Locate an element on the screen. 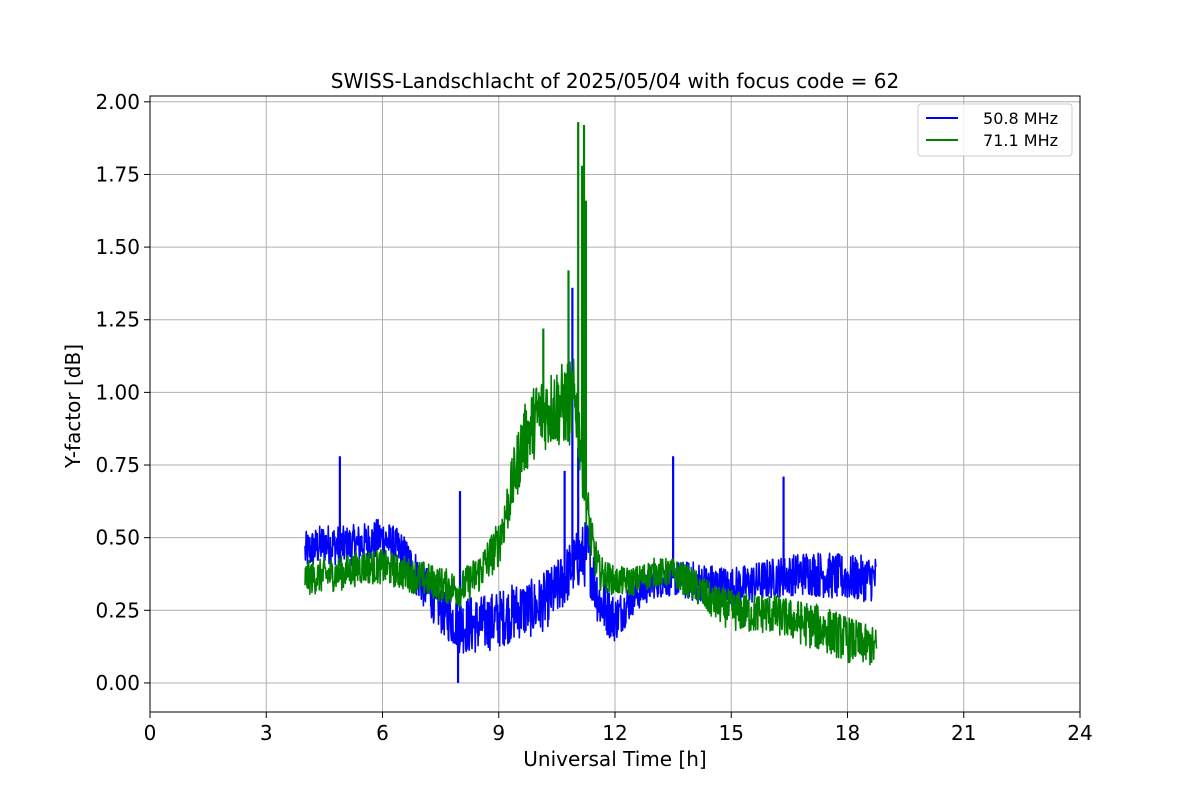 This screenshot has height=800, width=1200. x-axis: 0 3 6 9 12 15 18 21 24 is located at coordinates (618, 728).